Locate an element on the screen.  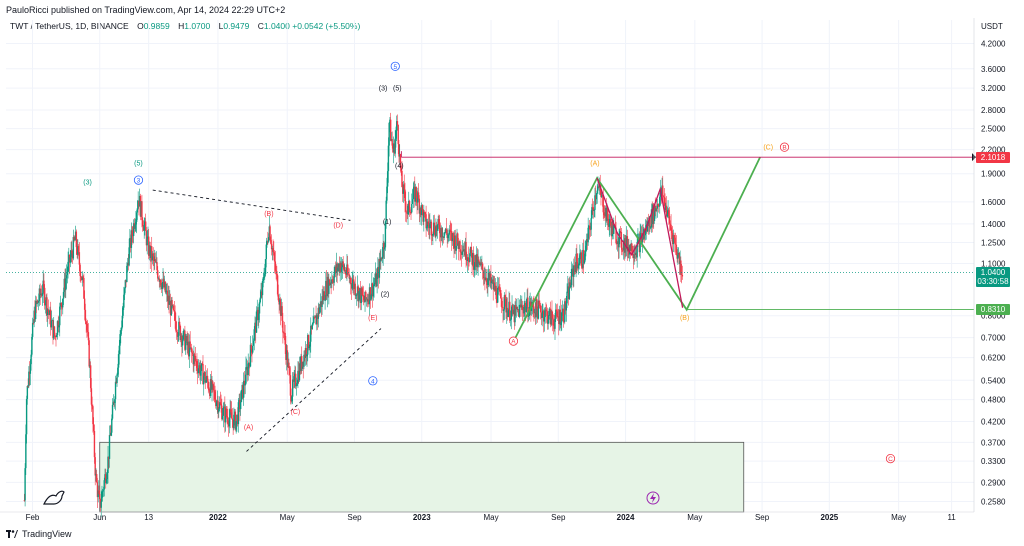
wave-label: (2) is located at coordinates (385, 294).